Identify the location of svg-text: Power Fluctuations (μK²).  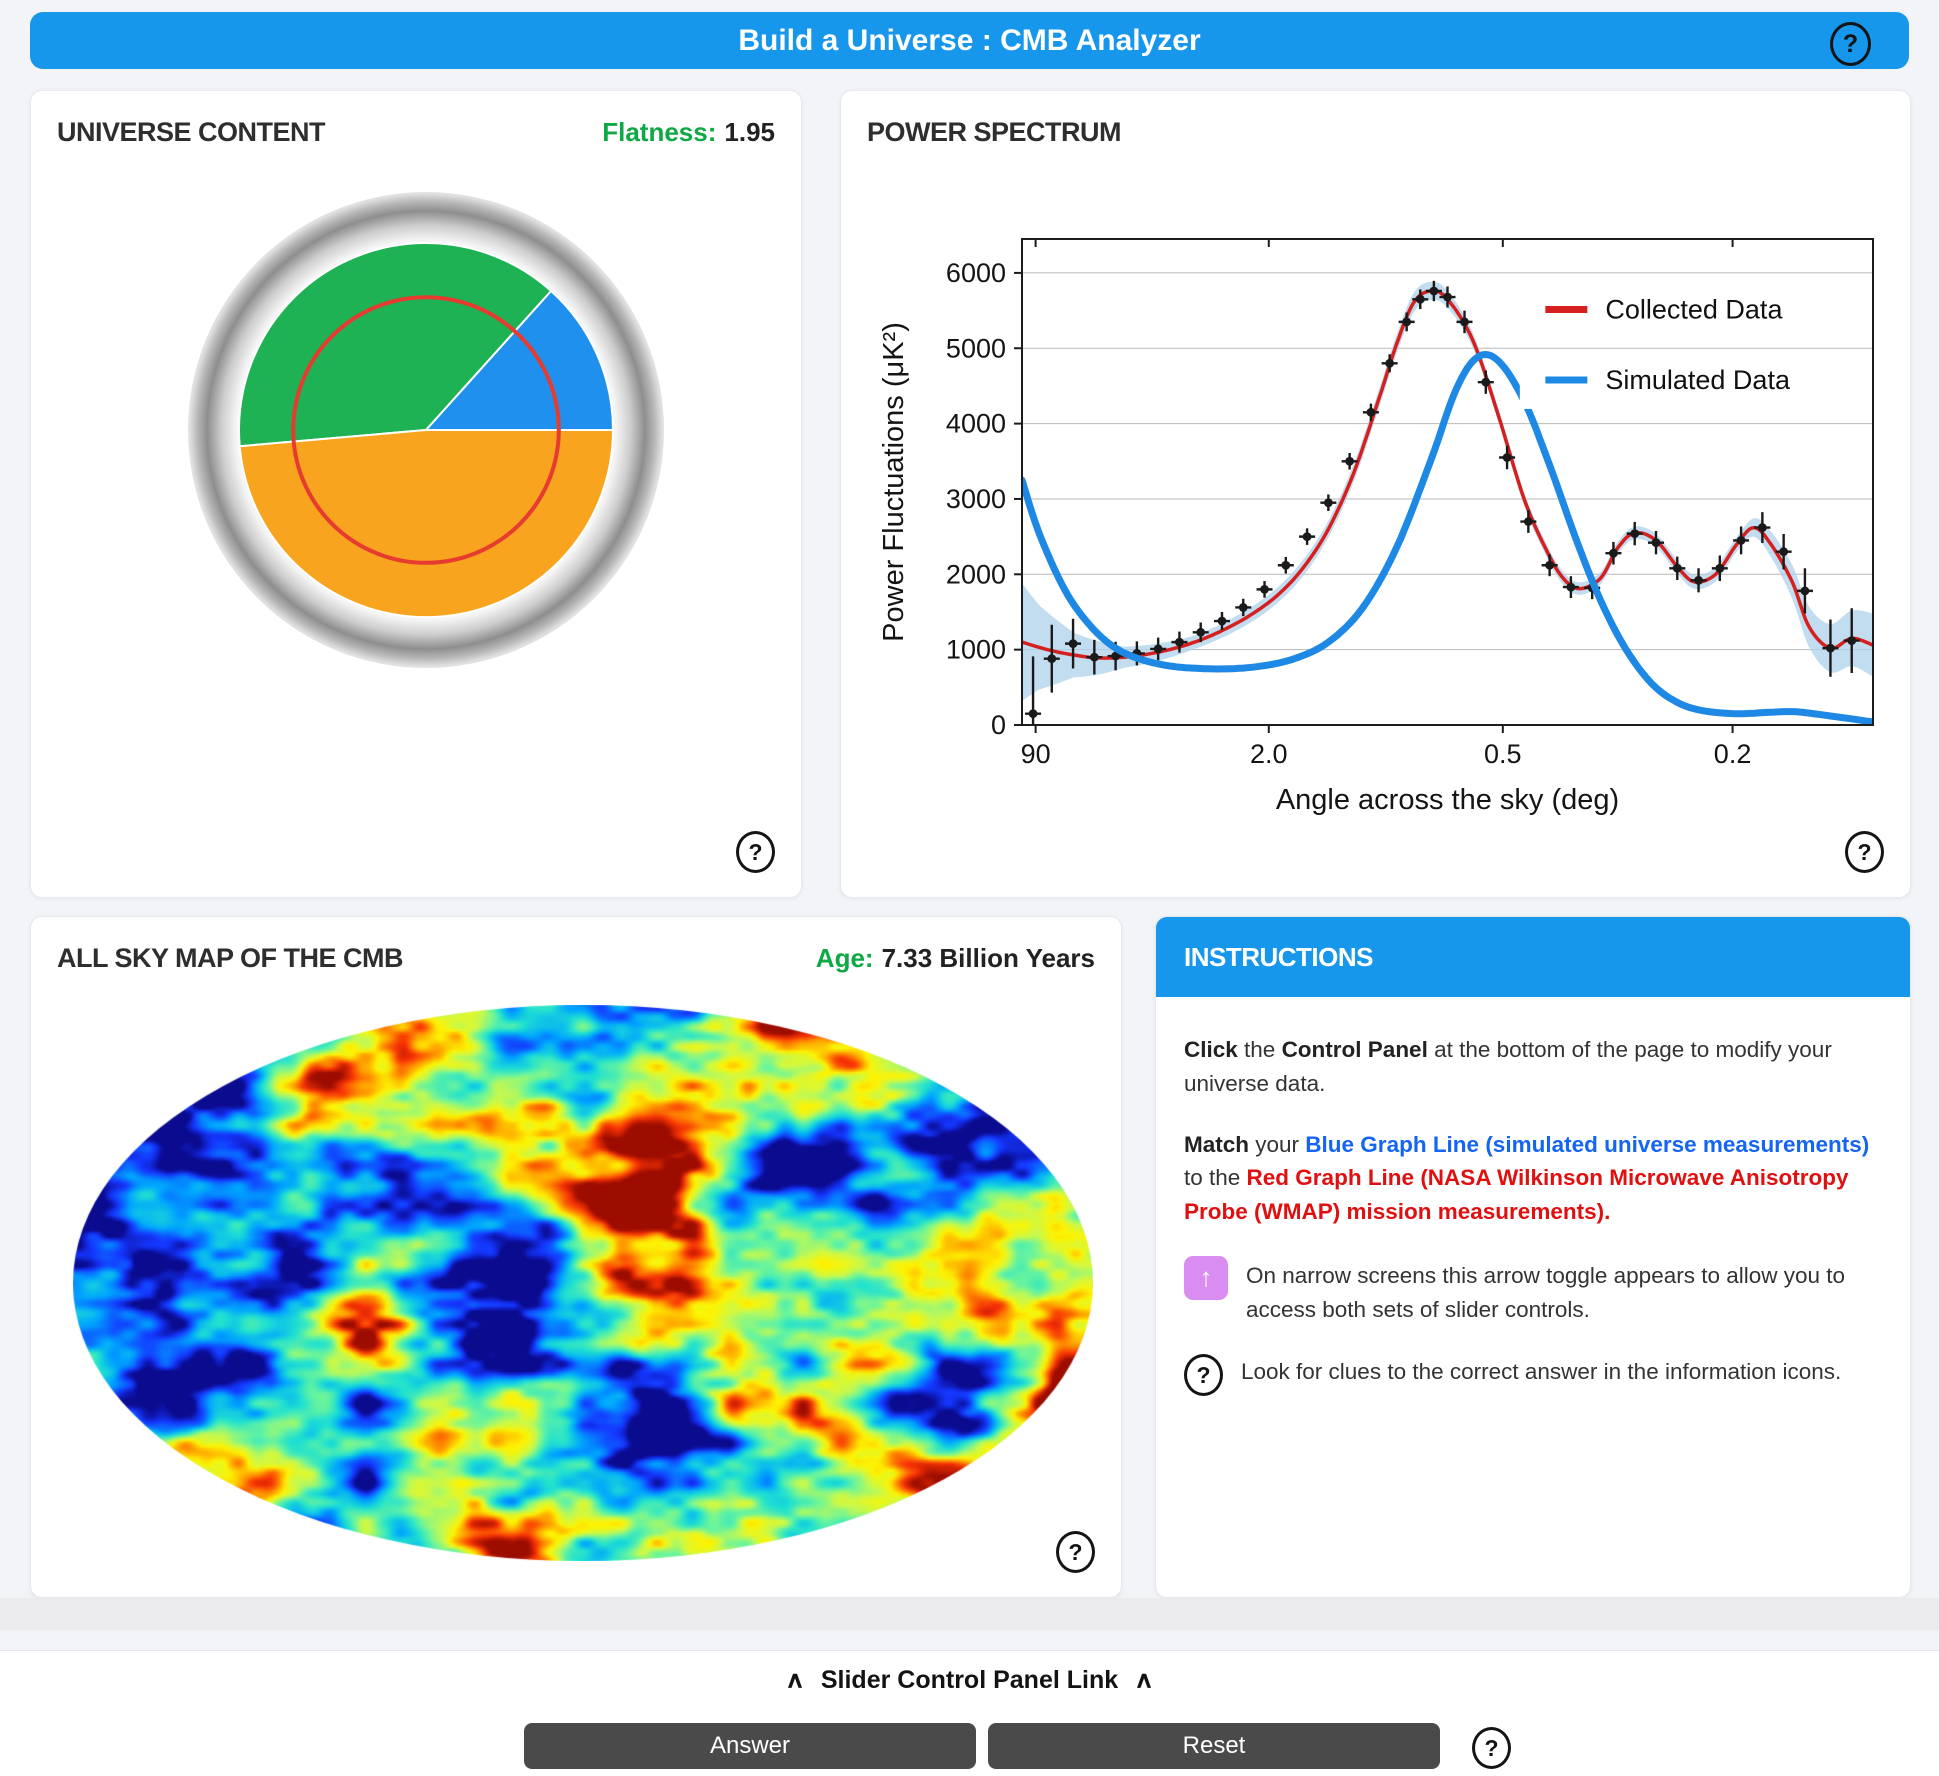
(894, 482).